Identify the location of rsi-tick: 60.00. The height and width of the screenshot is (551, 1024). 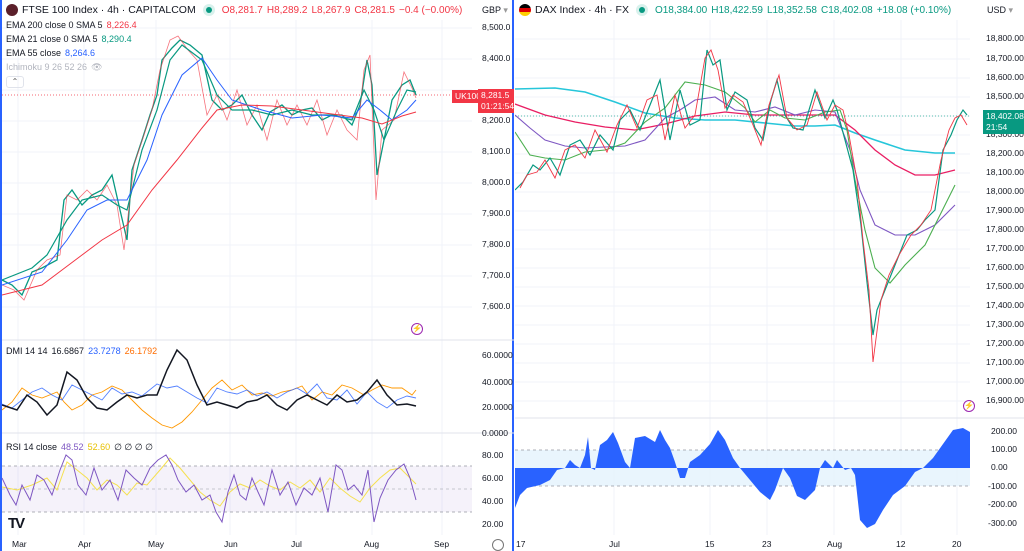
(493, 478).